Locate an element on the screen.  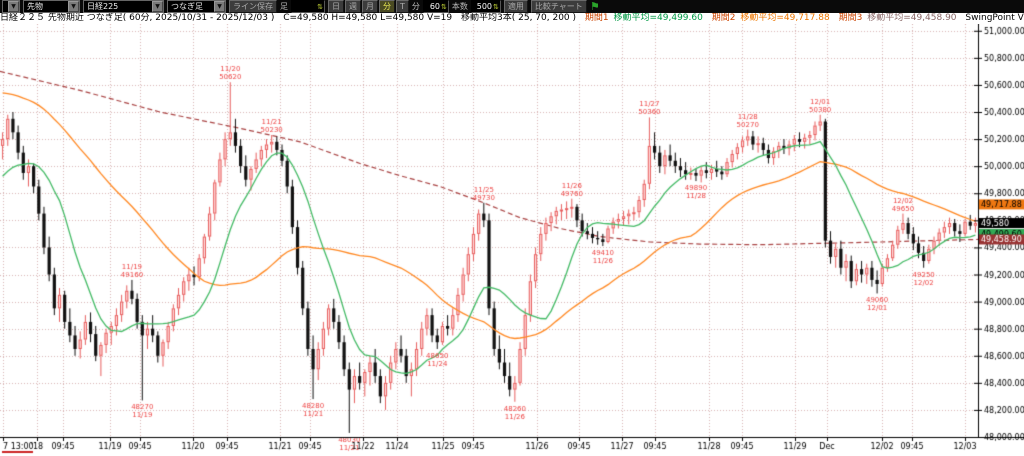
period-button-週: 週 is located at coordinates (353, 6).